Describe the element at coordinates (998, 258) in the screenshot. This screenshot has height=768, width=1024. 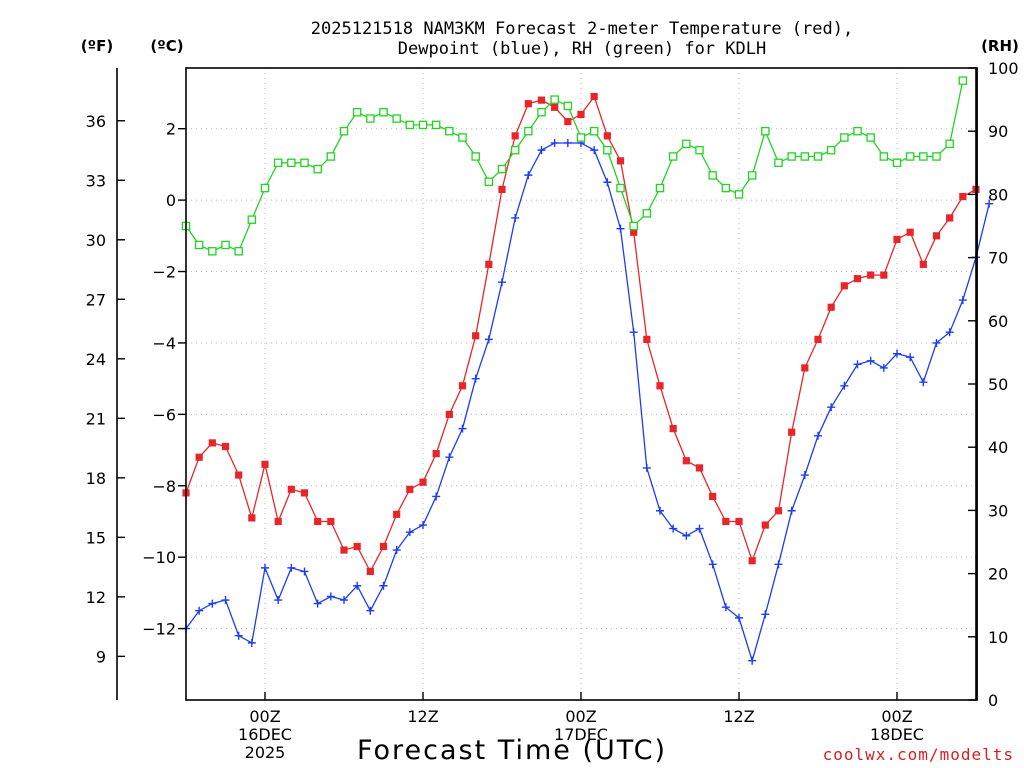
I see `rh-tick-label: 70` at that location.